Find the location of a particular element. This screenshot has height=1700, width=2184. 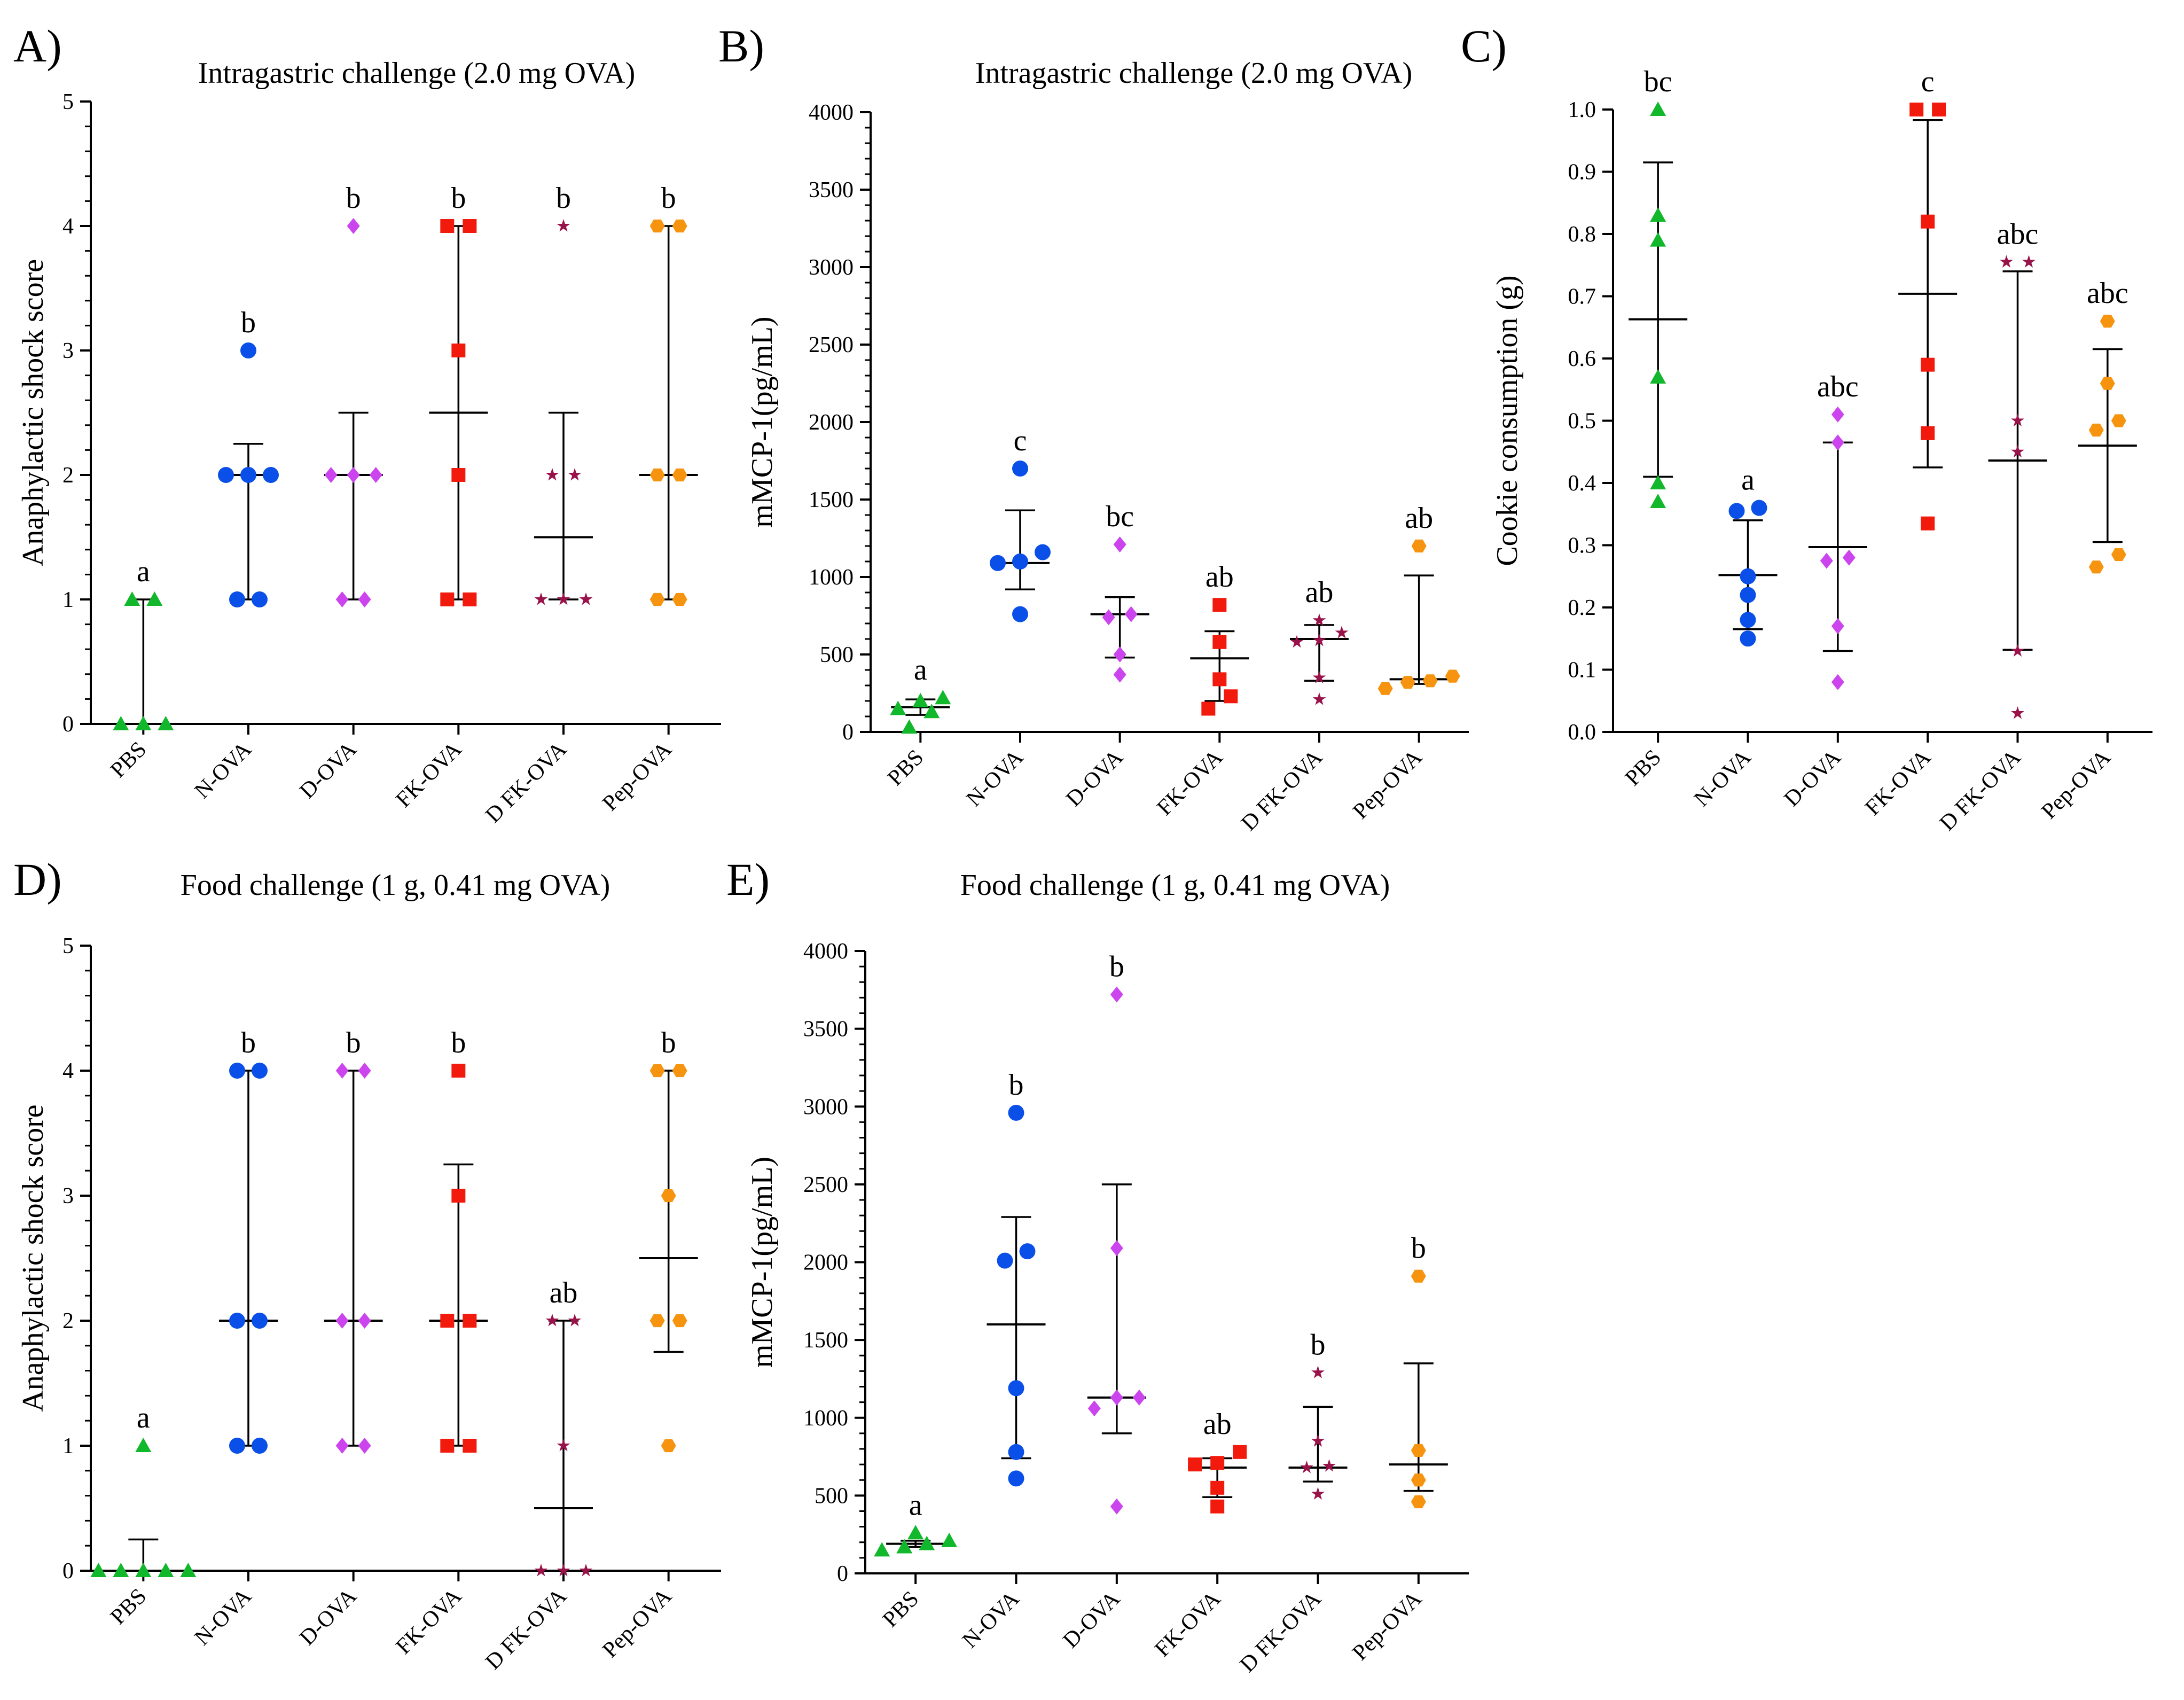

y-tick-label: 4 is located at coordinates (68, 226).